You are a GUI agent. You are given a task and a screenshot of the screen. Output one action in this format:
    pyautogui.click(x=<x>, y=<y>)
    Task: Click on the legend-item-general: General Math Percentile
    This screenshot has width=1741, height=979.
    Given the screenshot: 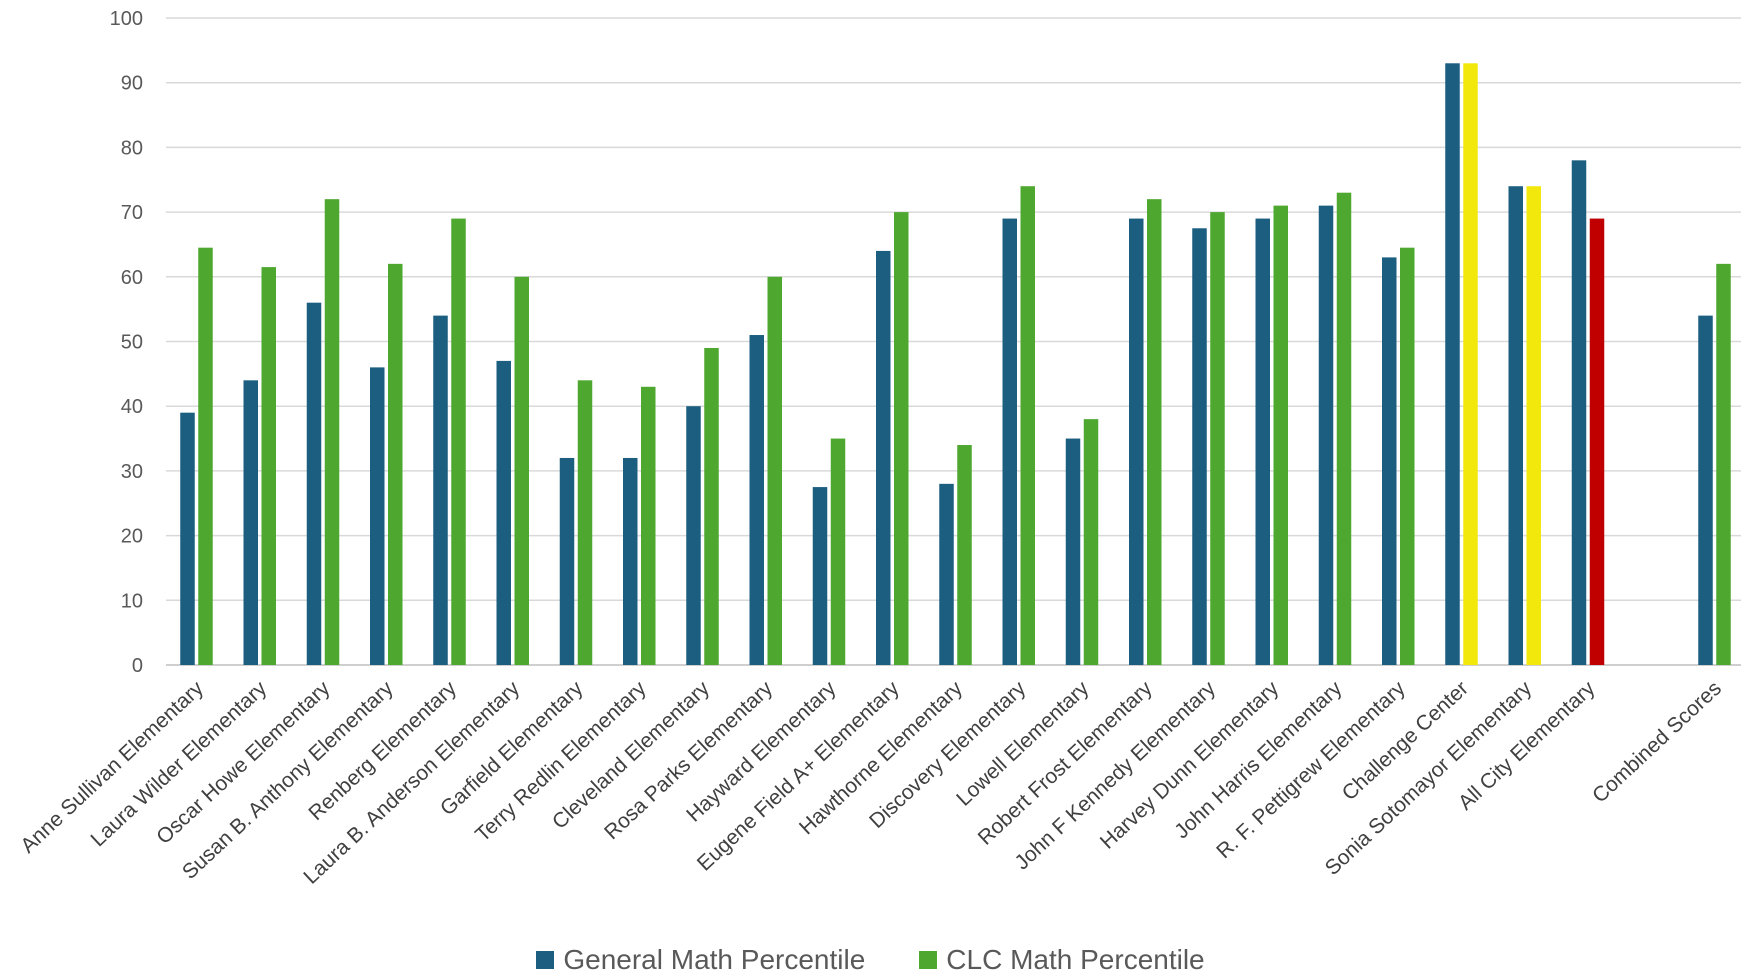 What is the action you would take?
    pyautogui.click(x=701, y=959)
    